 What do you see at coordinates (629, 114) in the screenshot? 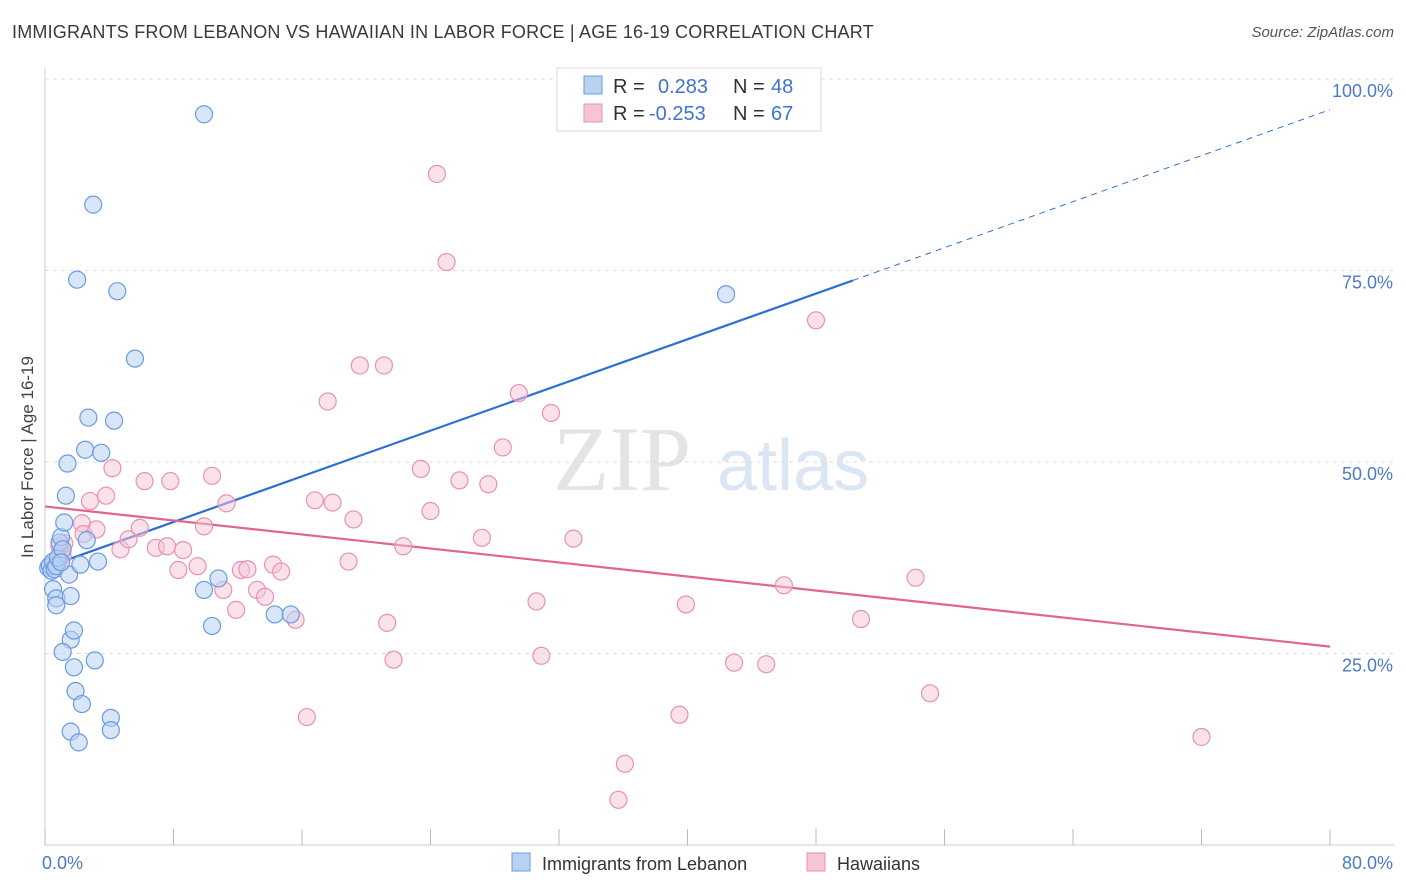
I see `legend-r-label-2: R =` at bounding box center [629, 114].